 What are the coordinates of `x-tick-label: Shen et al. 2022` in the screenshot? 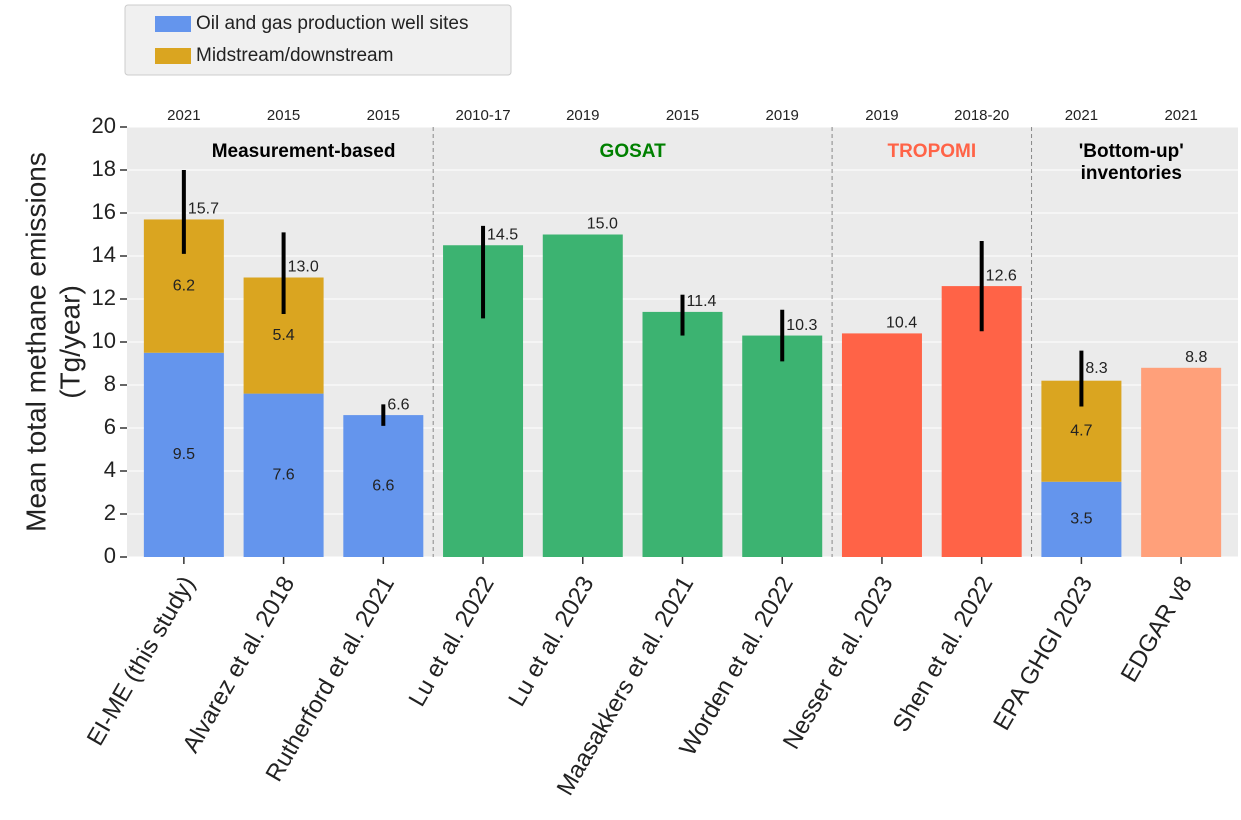 It's located at (943, 654).